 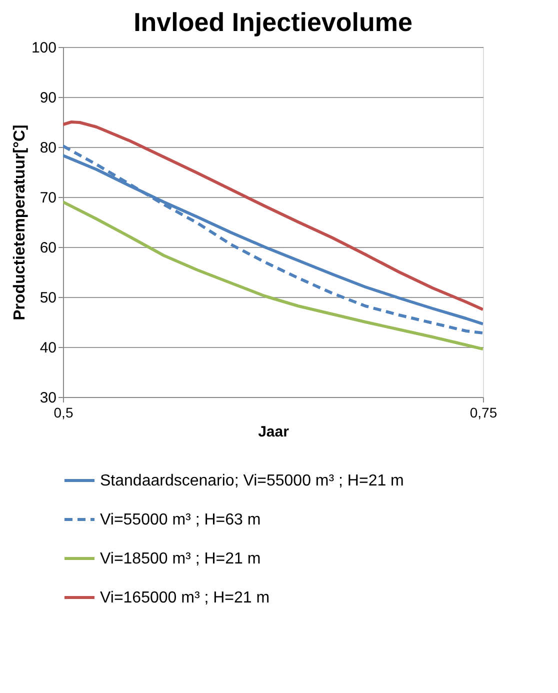 I want to click on legend-label: Vi=165000 m³ ; H=21 m, so click(x=185, y=598).